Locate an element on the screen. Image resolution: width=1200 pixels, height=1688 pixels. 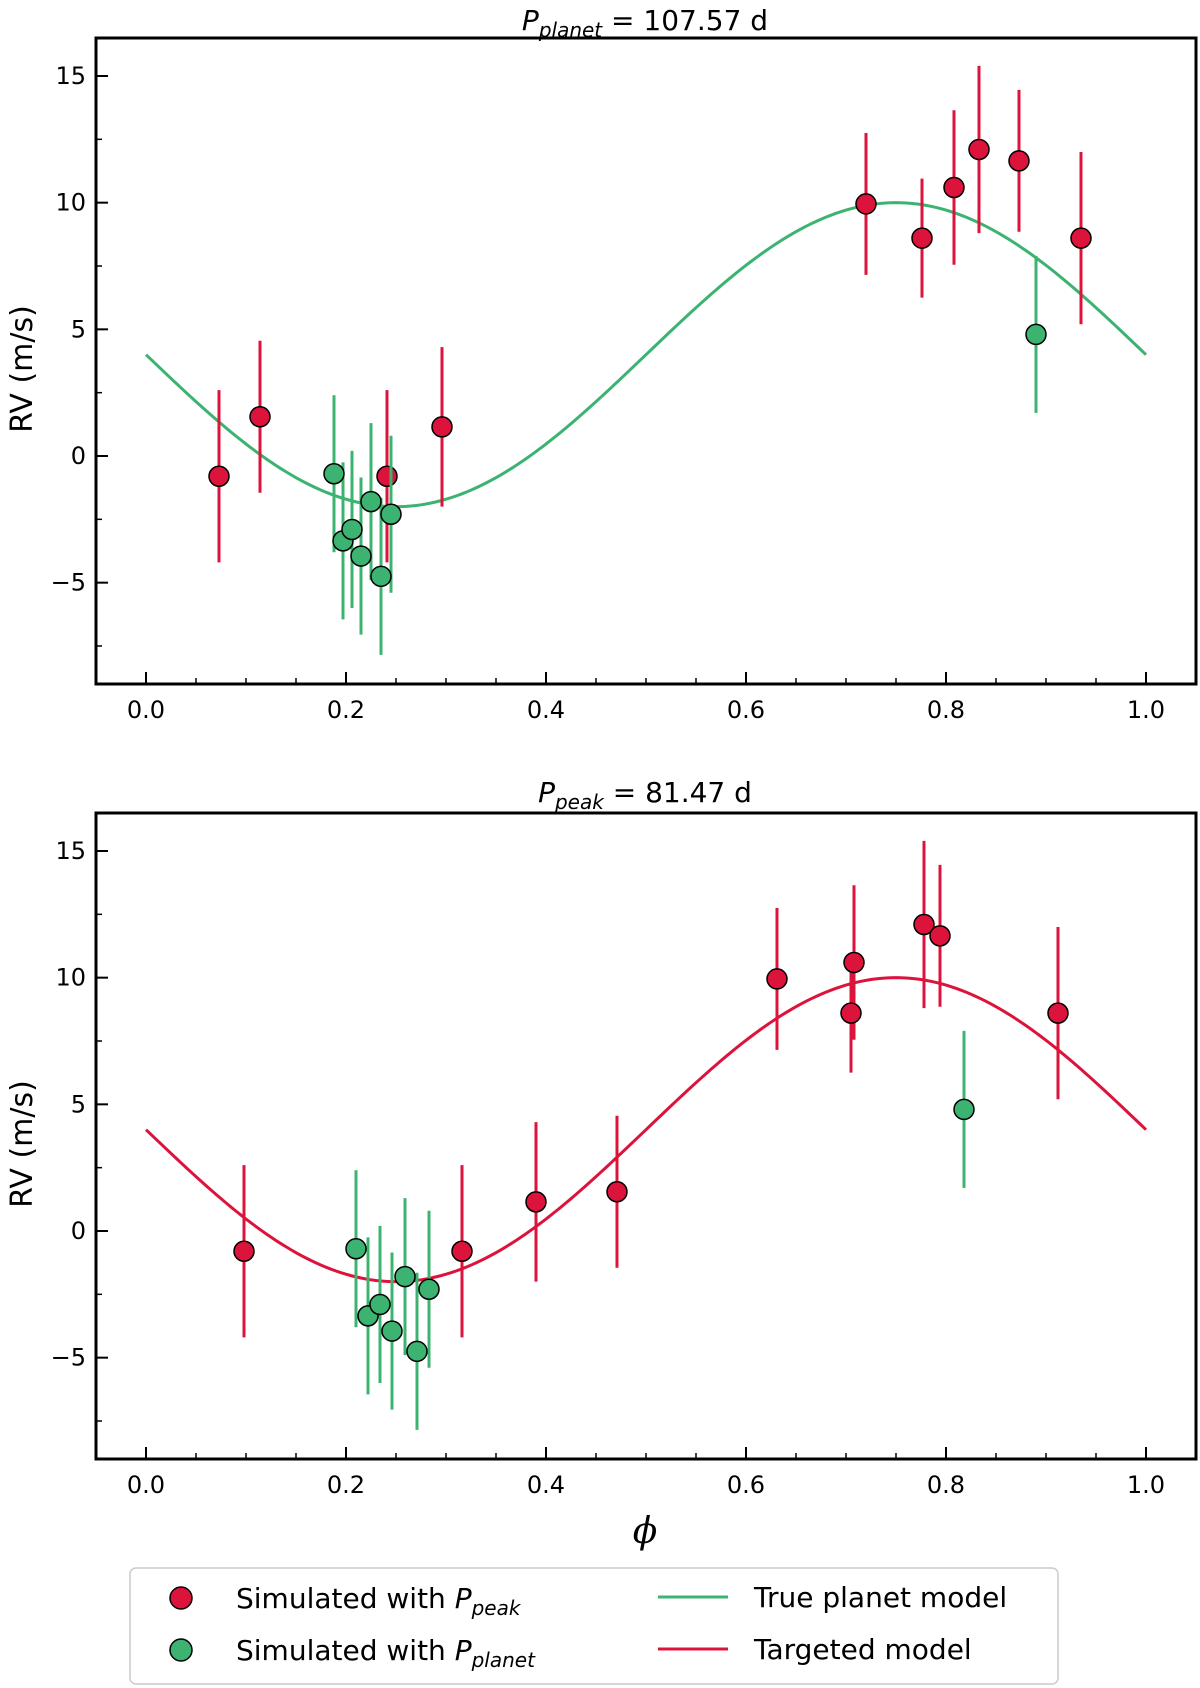
title-value: = 81.47 d is located at coordinates (678, 792).